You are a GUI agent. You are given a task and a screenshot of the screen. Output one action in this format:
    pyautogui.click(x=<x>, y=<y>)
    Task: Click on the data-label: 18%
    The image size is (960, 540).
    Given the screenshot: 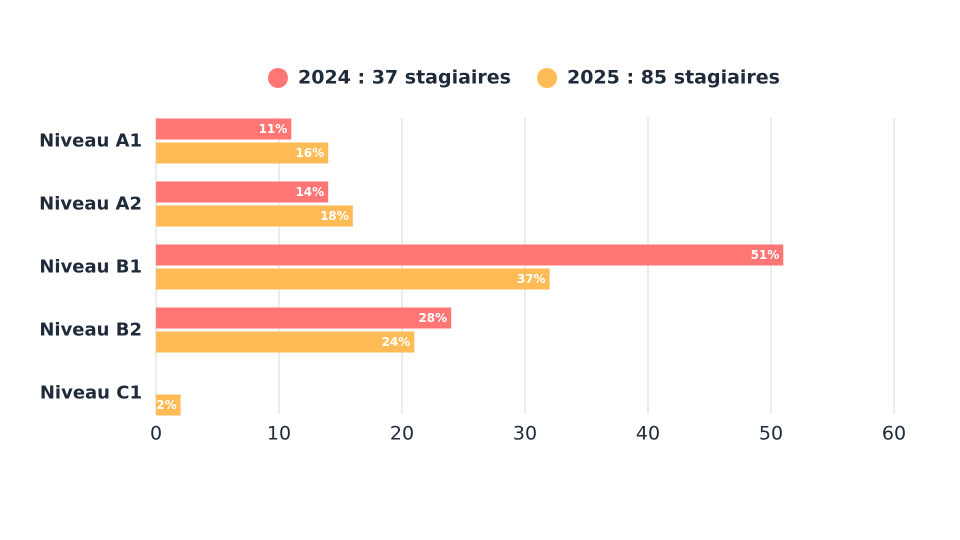 What is the action you would take?
    pyautogui.click(x=334, y=216)
    